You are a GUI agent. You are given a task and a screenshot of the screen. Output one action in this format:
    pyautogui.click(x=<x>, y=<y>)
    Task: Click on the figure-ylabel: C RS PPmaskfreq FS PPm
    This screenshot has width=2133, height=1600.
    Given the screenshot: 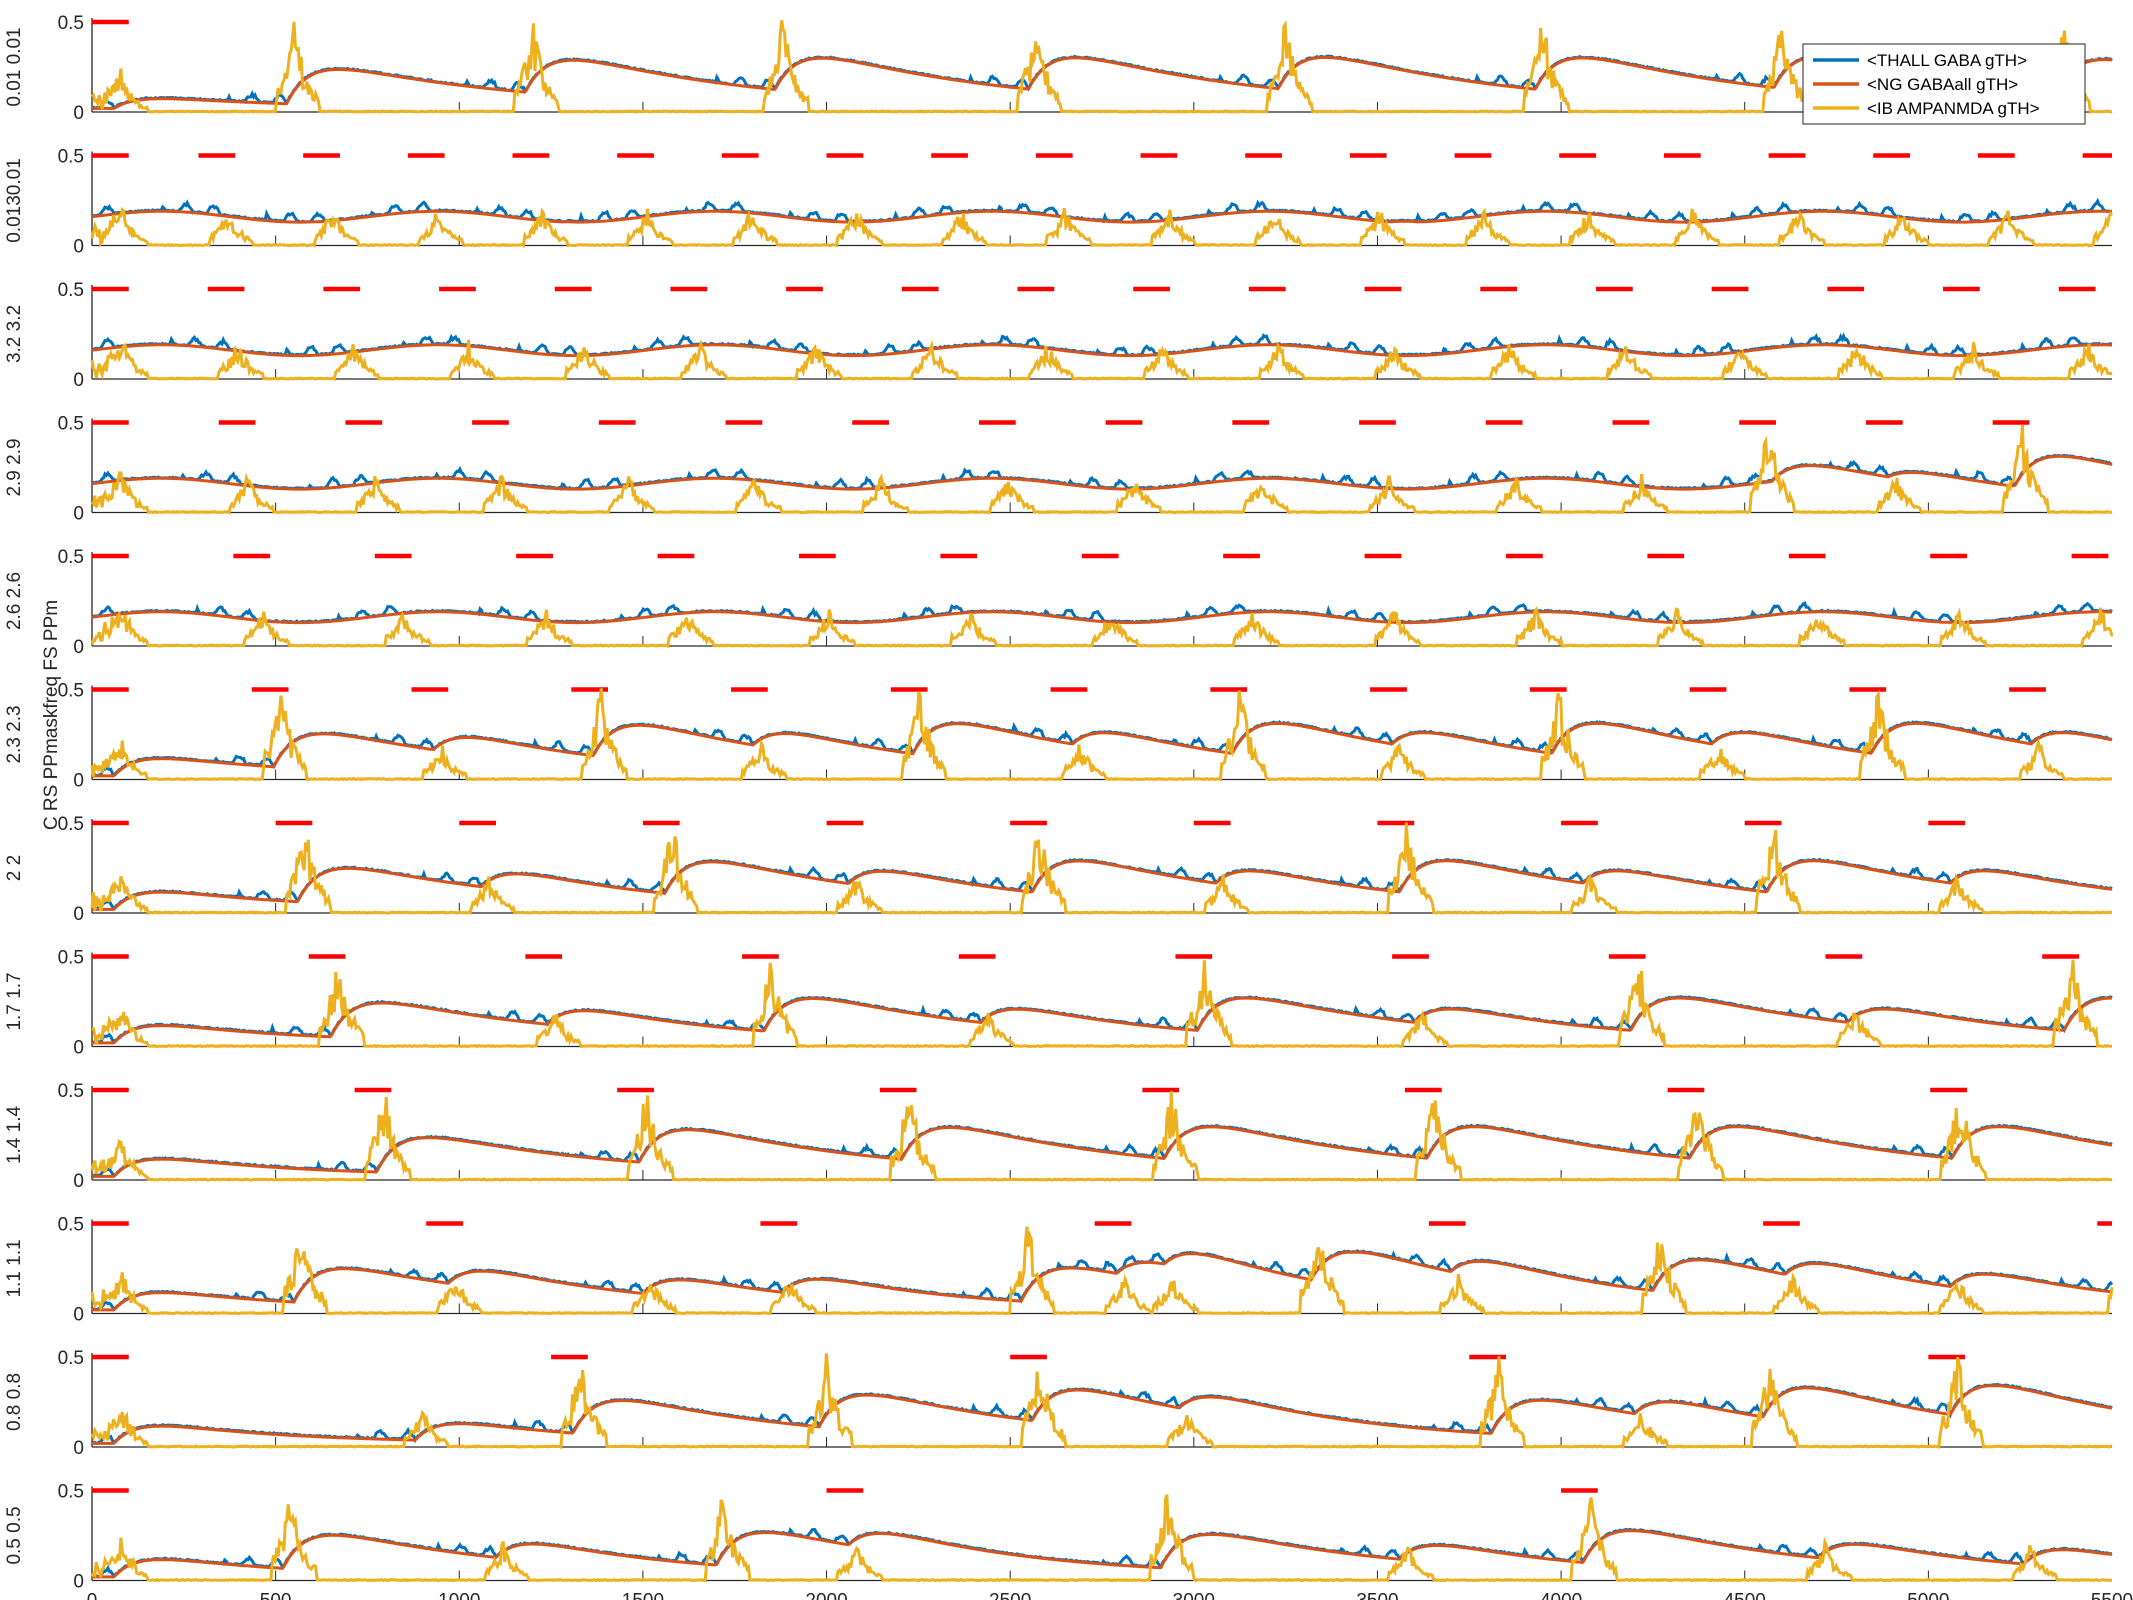 What is the action you would take?
    pyautogui.click(x=51, y=715)
    